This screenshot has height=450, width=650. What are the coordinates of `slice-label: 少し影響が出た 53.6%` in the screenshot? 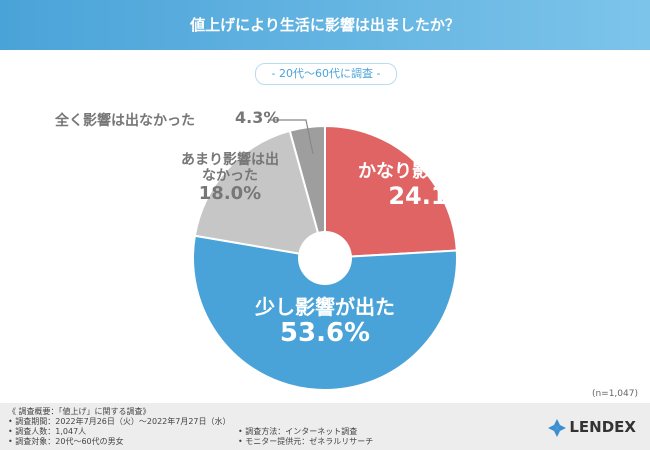 It's located at (325, 322).